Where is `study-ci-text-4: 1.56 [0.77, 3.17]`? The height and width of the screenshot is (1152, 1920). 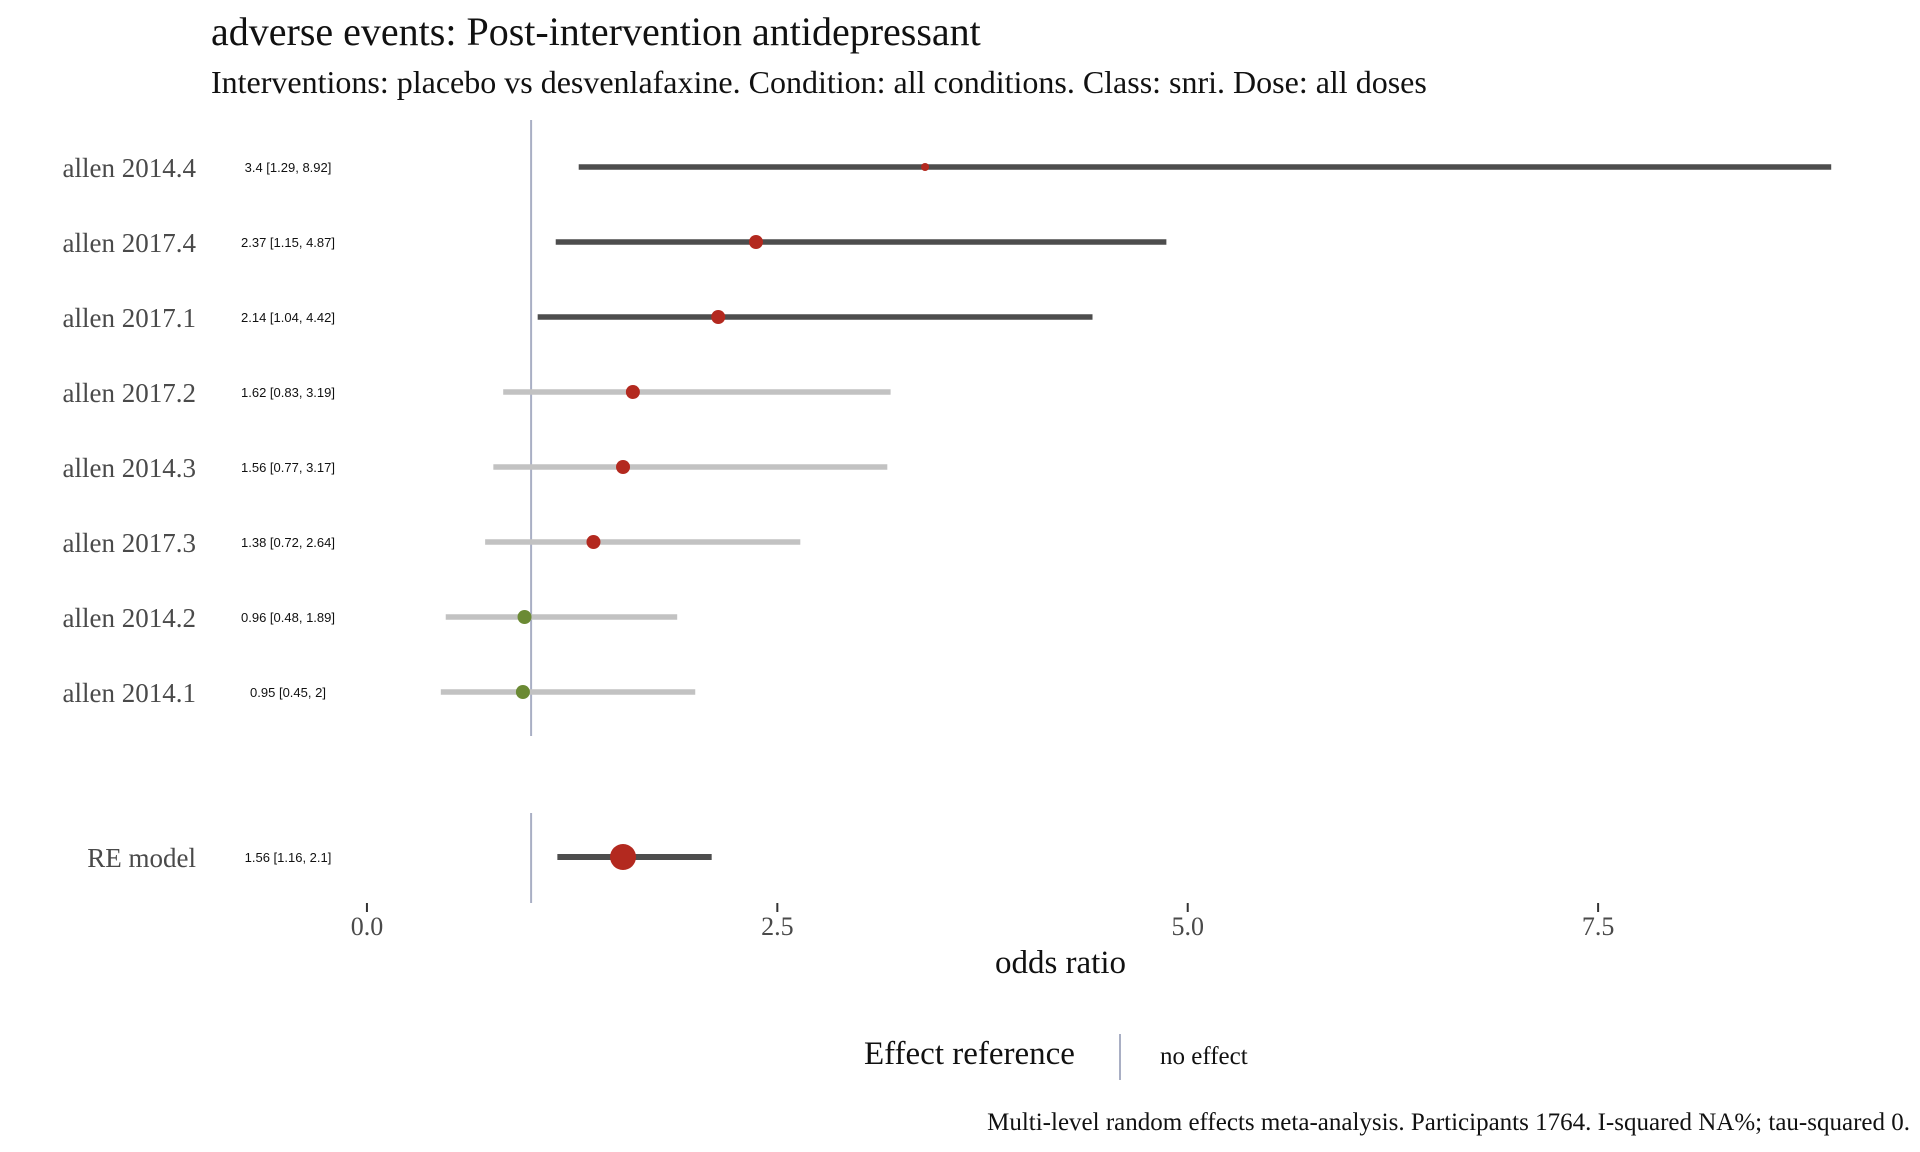
study-ci-text-4: 1.56 [0.77, 3.17] is located at coordinates (288, 467).